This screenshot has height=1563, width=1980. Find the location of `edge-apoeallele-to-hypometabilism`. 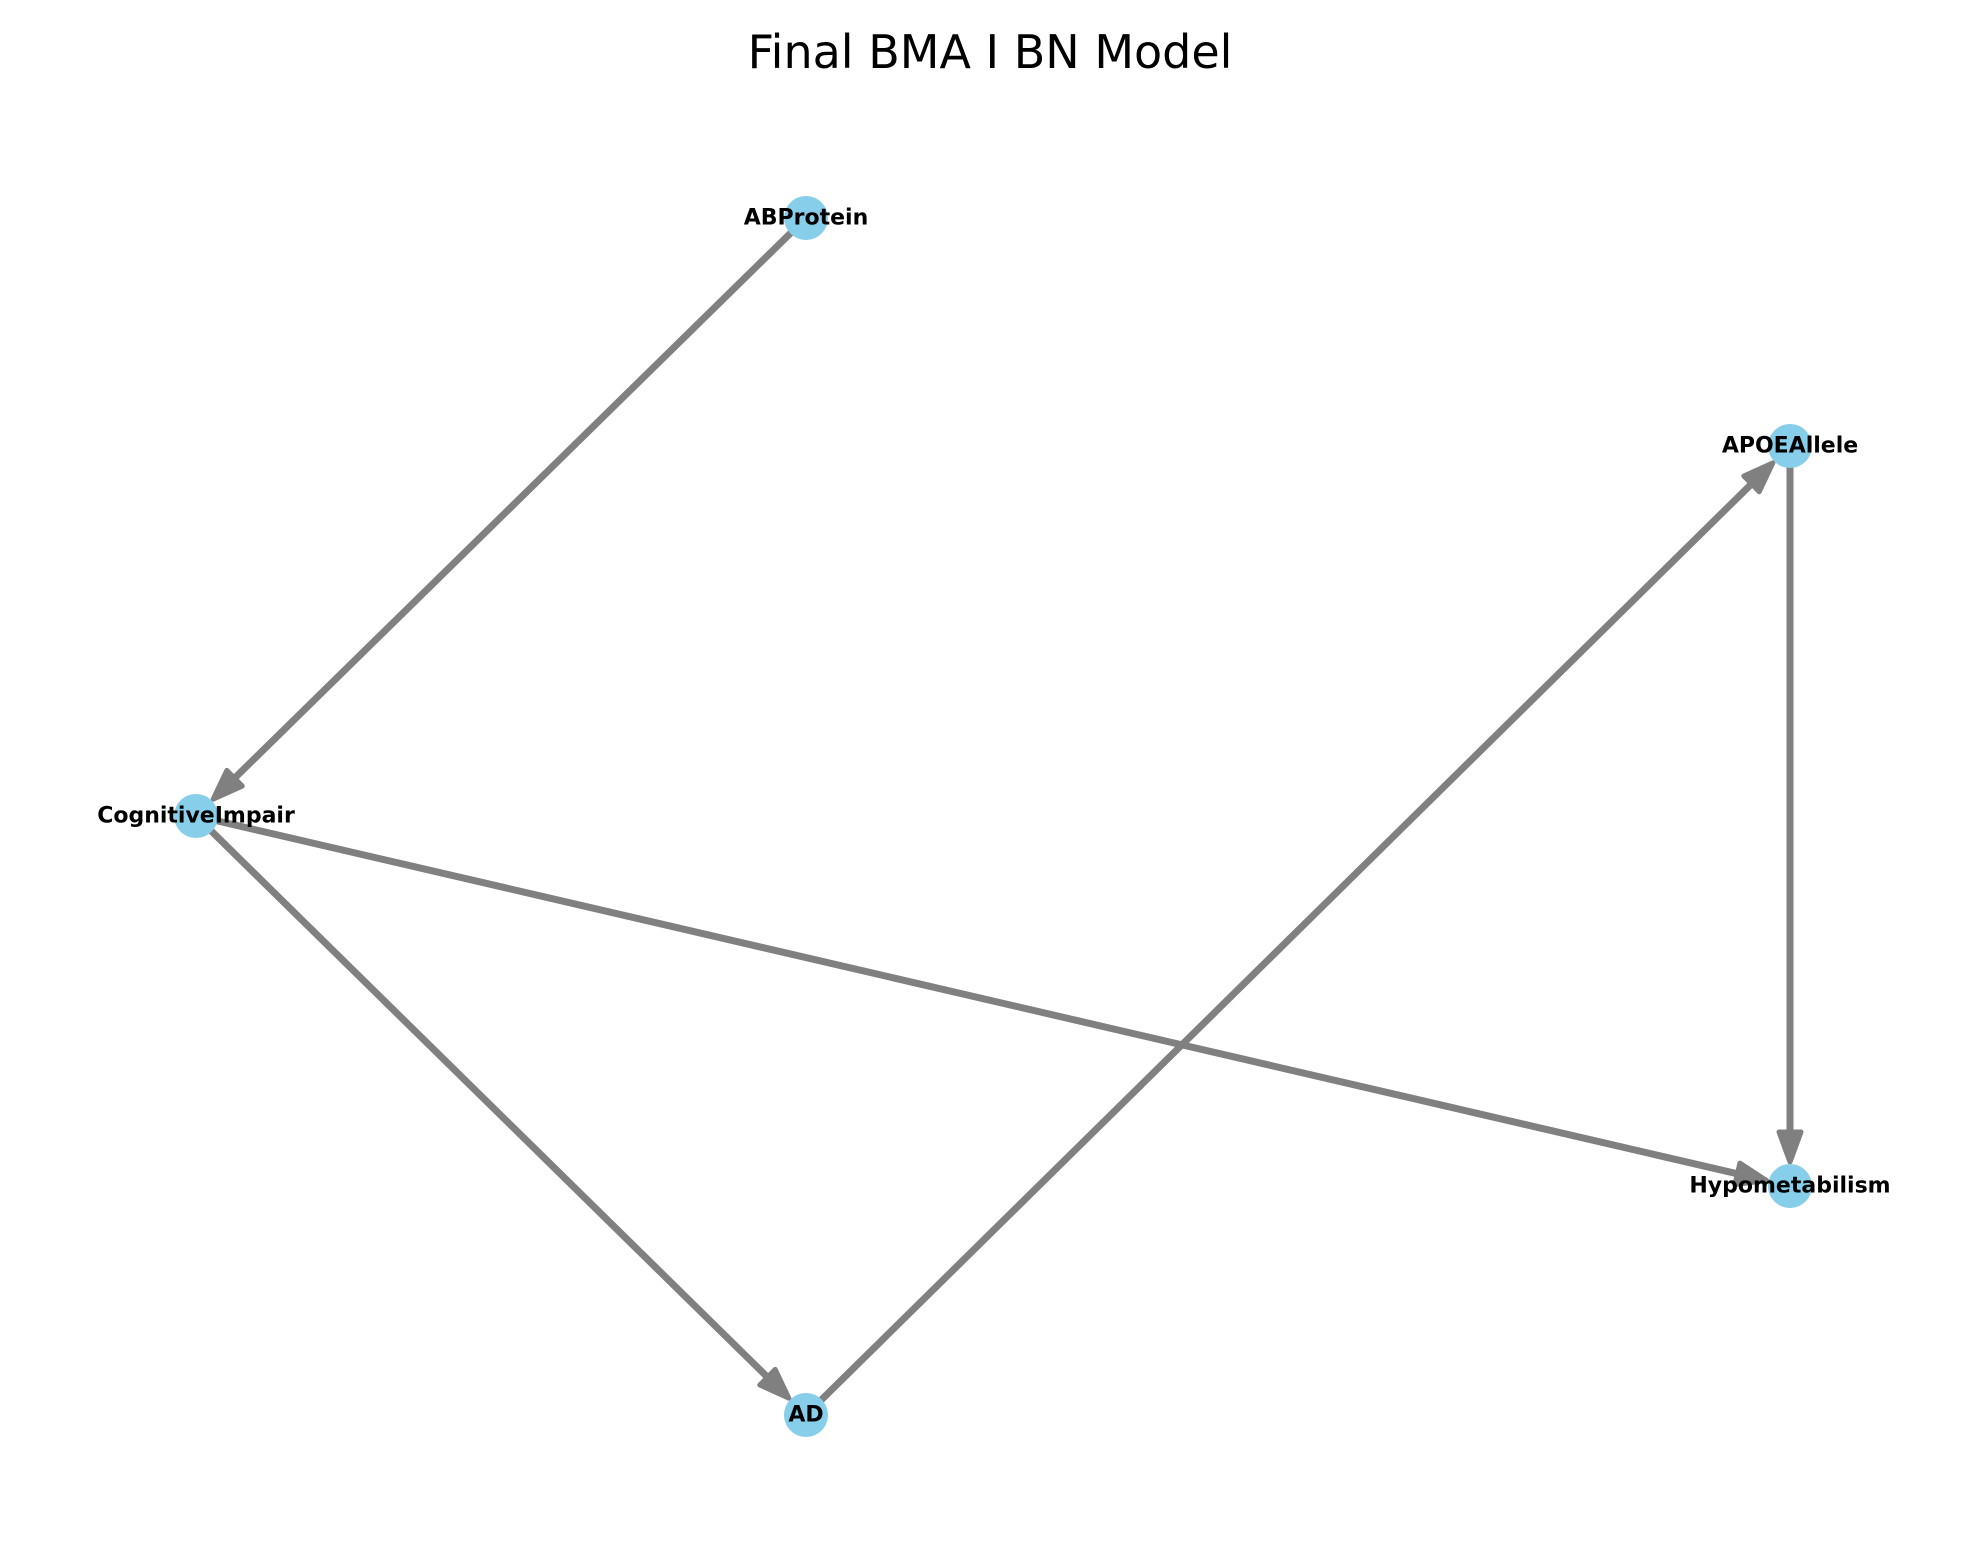

edge-apoeallele-to-hypometabilism is located at coordinates (1790, 813).